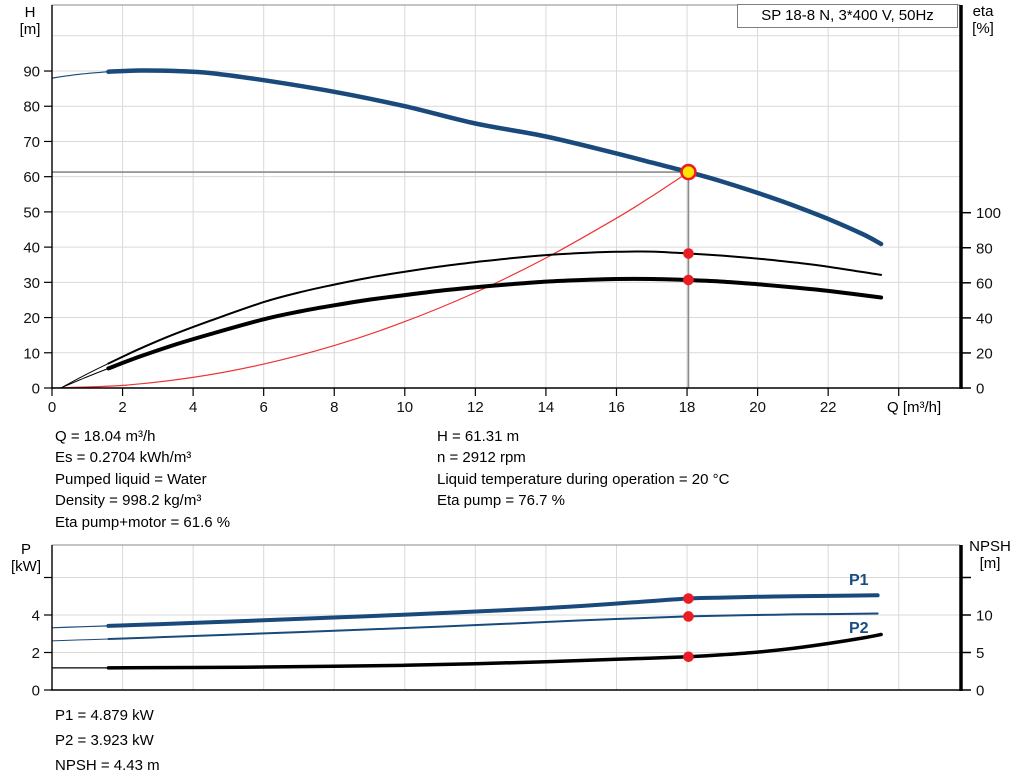  I want to click on x-tick-label: 14, so click(546, 407).